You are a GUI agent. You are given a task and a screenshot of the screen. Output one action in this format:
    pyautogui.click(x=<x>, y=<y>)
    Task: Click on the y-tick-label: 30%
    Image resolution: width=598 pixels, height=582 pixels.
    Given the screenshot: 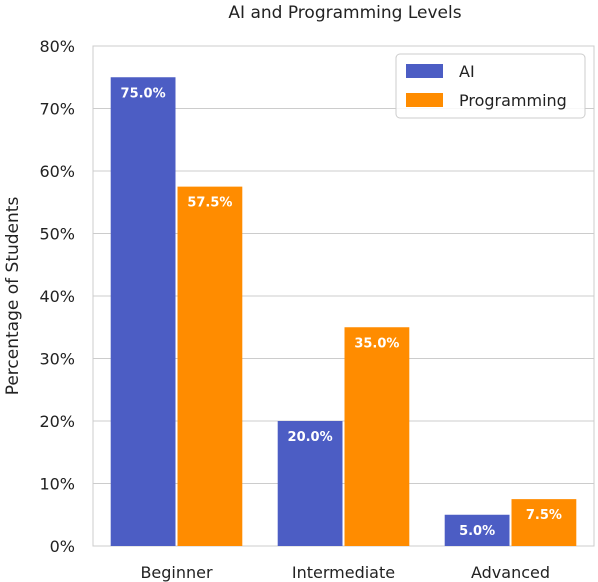 What is the action you would take?
    pyautogui.click(x=57, y=359)
    